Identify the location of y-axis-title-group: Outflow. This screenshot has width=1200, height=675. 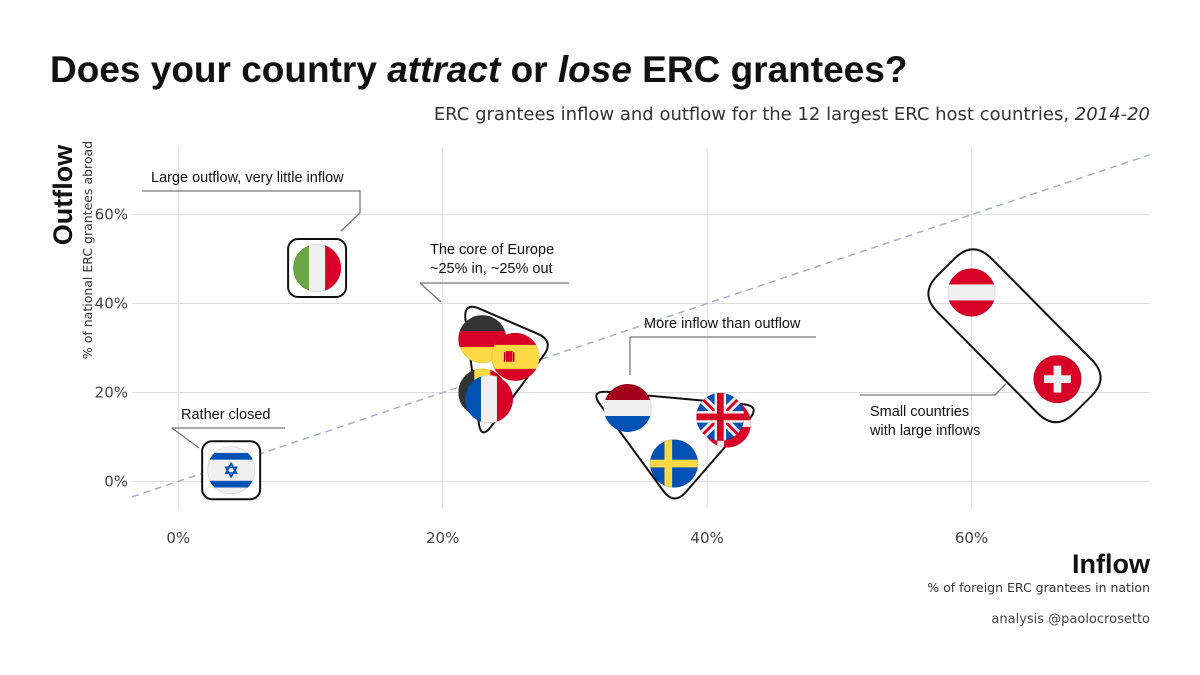
(63, 194).